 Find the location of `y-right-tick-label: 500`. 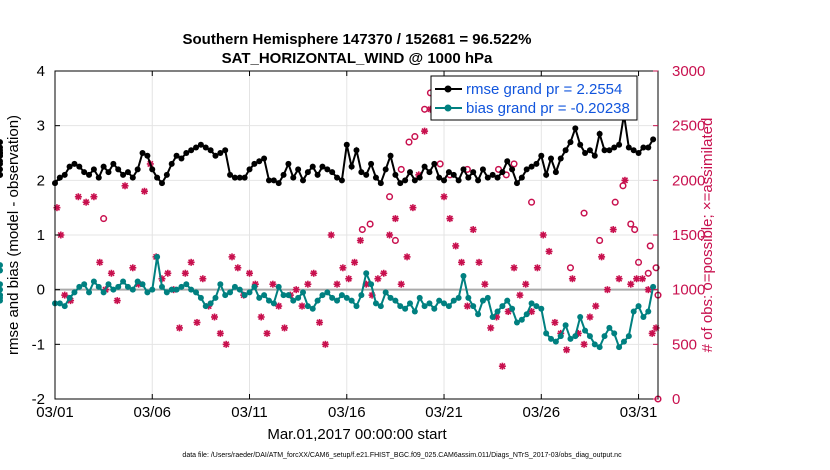

y-right-tick-label: 500 is located at coordinates (684, 344).